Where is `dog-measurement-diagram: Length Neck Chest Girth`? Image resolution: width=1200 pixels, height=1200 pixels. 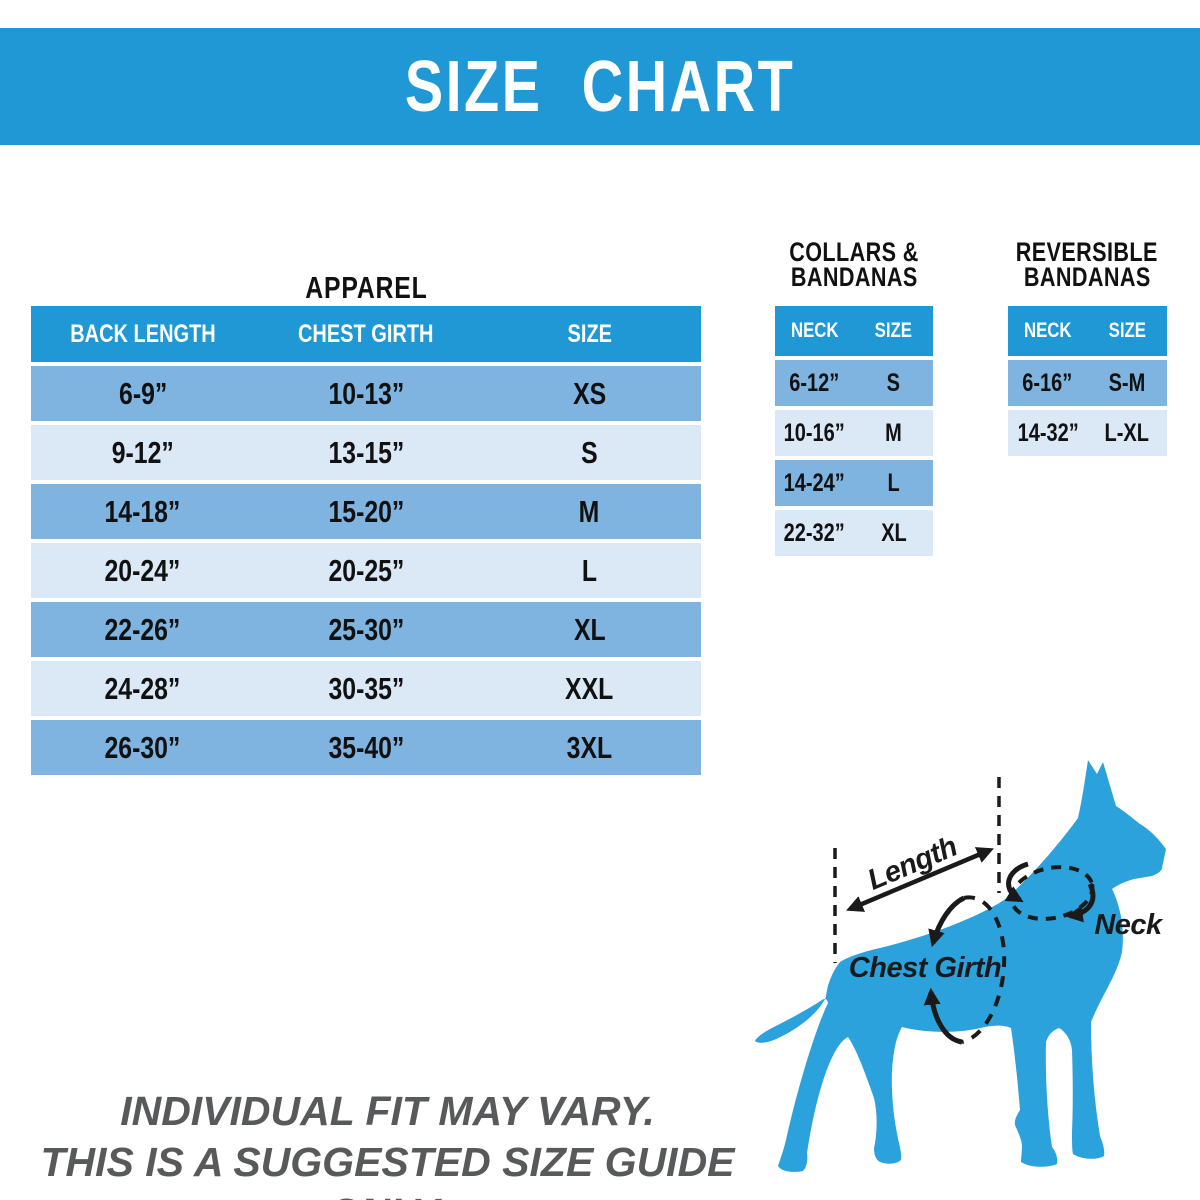
dog-measurement-diagram: Length Neck Chest Girth is located at coordinates (960, 966).